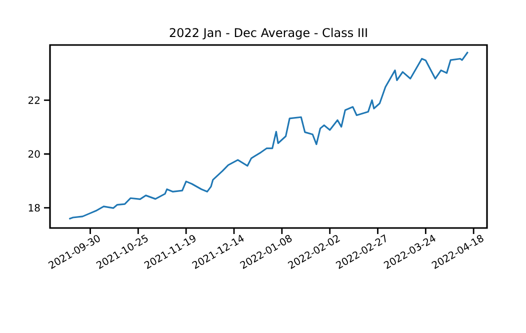 The width and height of the screenshot is (526, 333). What do you see at coordinates (34, 100) in the screenshot?
I see `y-tick-label: 22` at bounding box center [34, 100].